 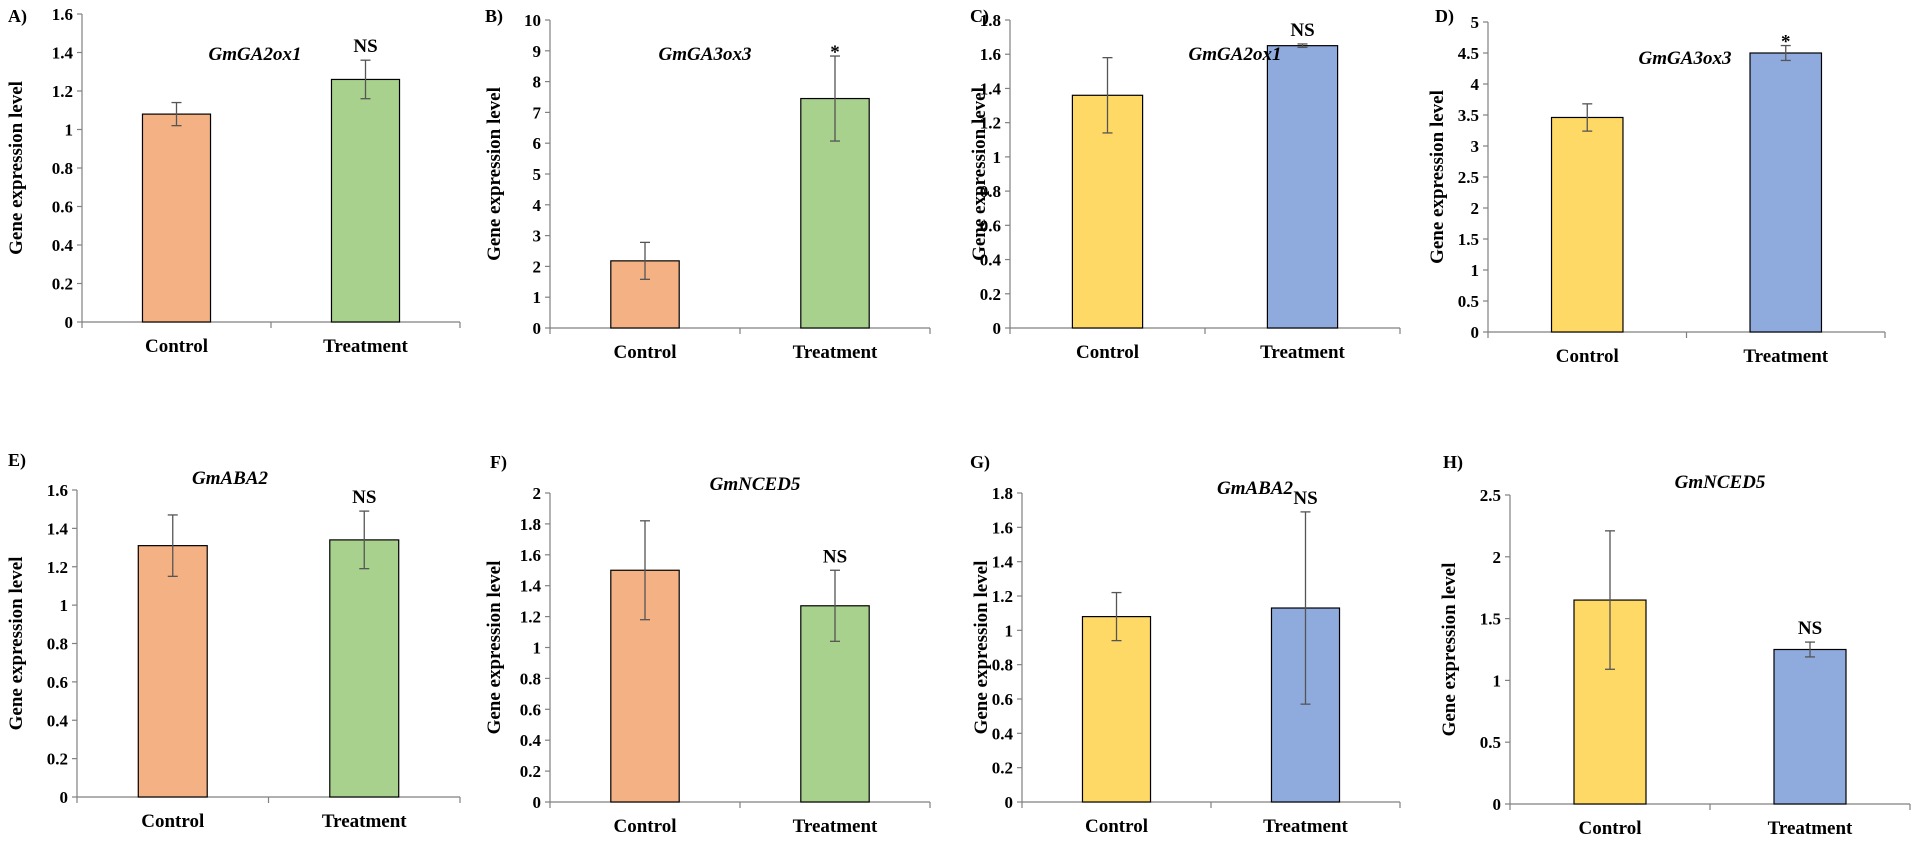 I want to click on panel-letter: B), so click(x=494, y=16).